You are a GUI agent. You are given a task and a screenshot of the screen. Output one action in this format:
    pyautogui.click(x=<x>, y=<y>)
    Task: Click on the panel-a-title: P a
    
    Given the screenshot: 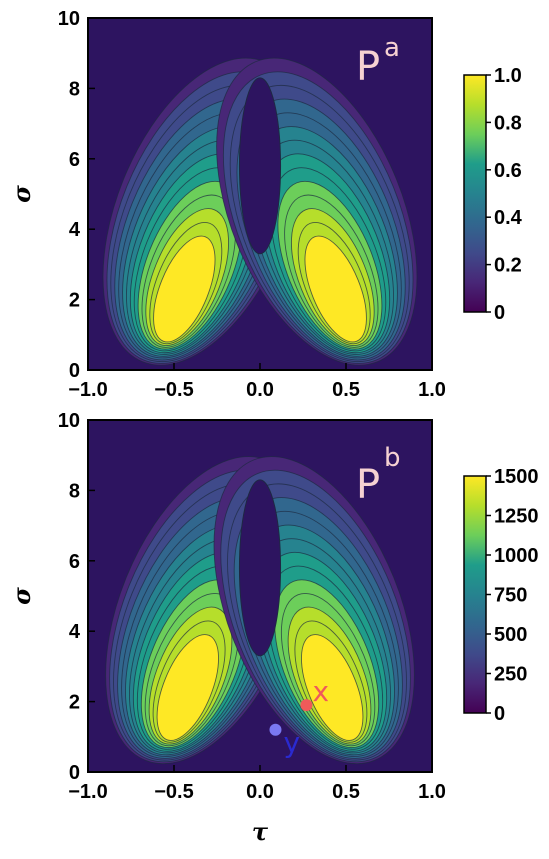 What is the action you would take?
    pyautogui.click(x=378, y=61)
    